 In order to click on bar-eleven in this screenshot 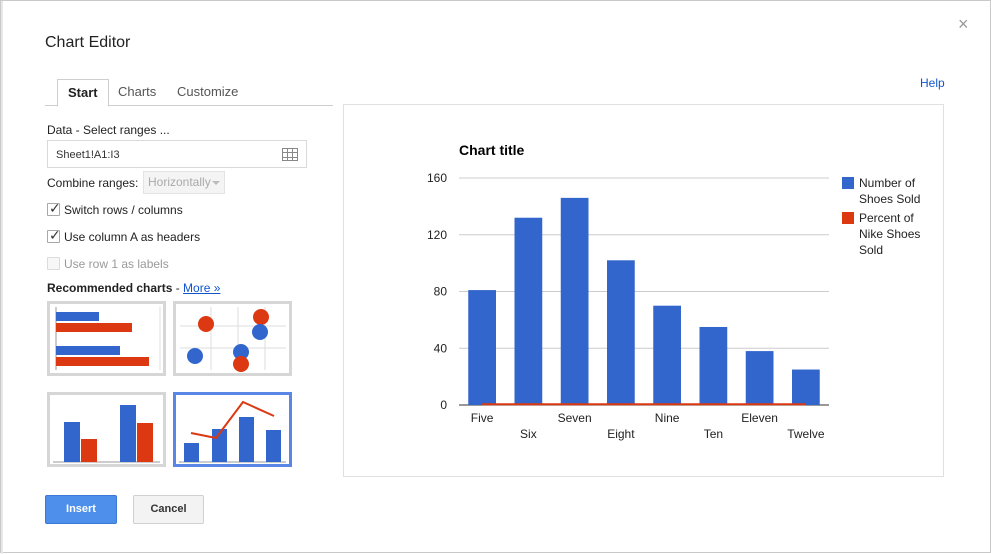, I will do `click(759, 378)`.